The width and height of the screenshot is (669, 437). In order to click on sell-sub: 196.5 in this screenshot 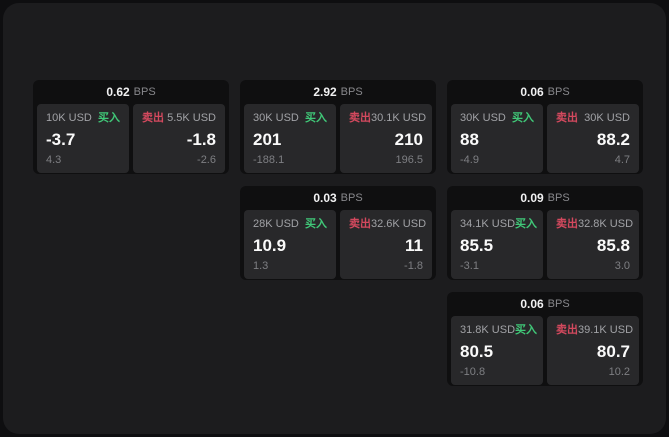, I will do `click(409, 160)`.